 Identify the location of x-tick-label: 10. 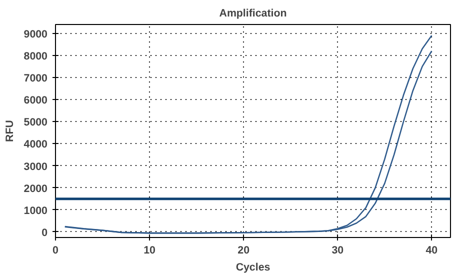
(150, 250).